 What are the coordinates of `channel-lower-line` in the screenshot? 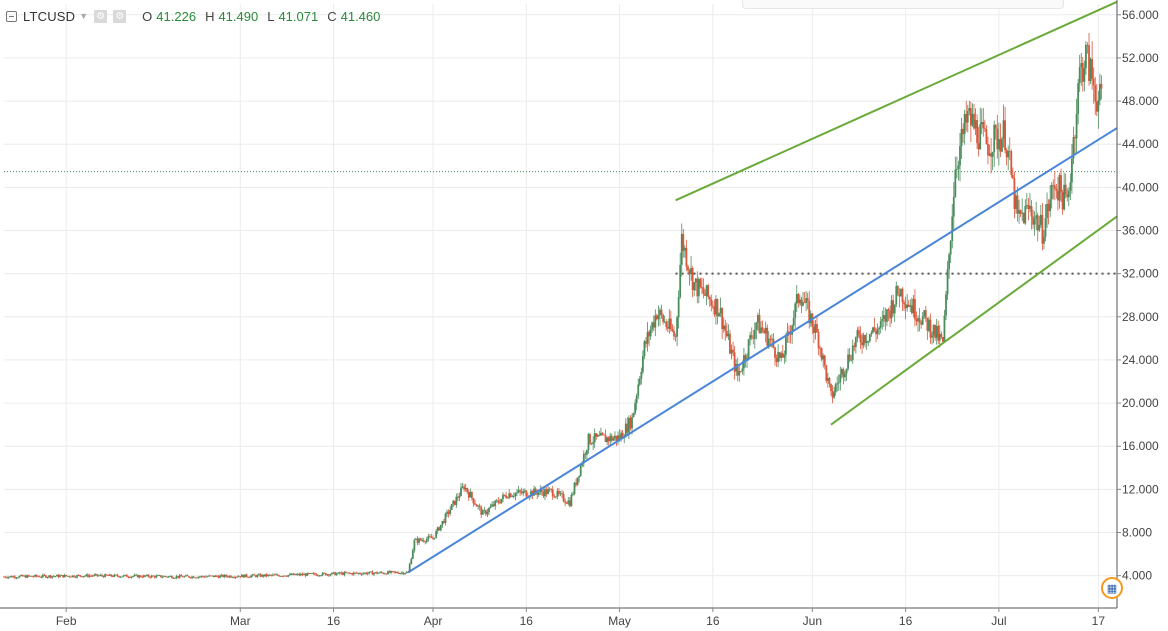 It's located at (974, 320).